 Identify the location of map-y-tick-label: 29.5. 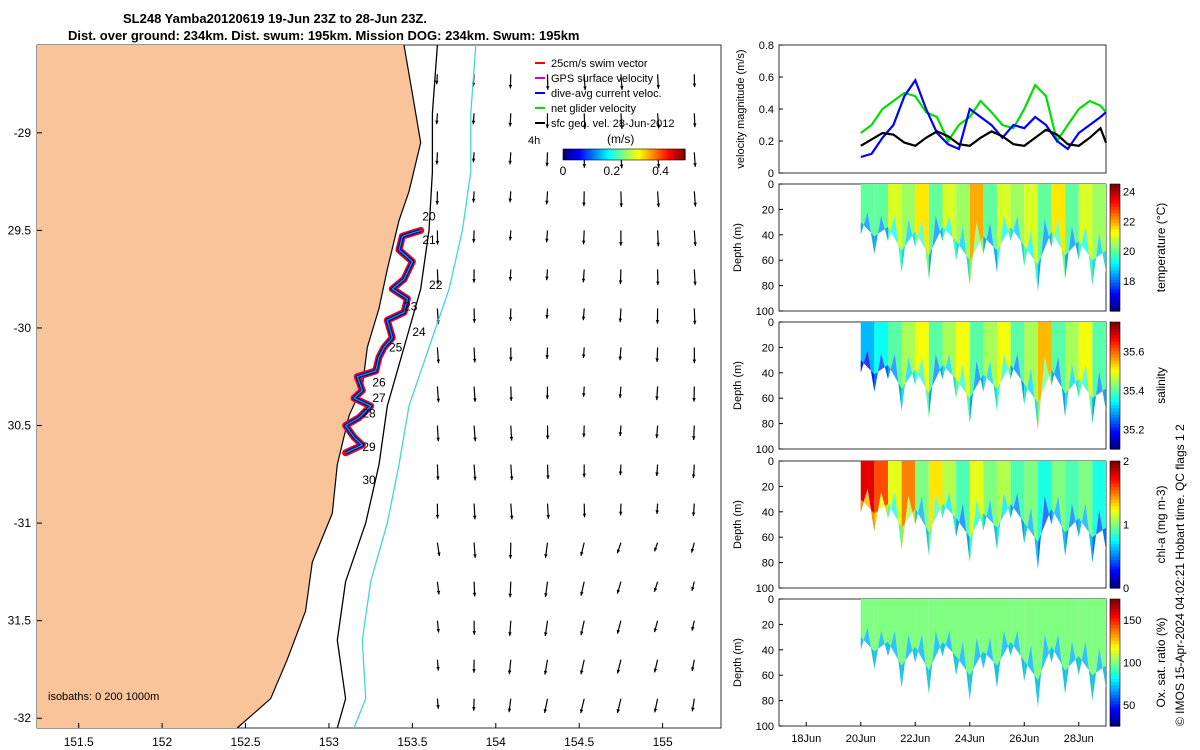
(20, 230).